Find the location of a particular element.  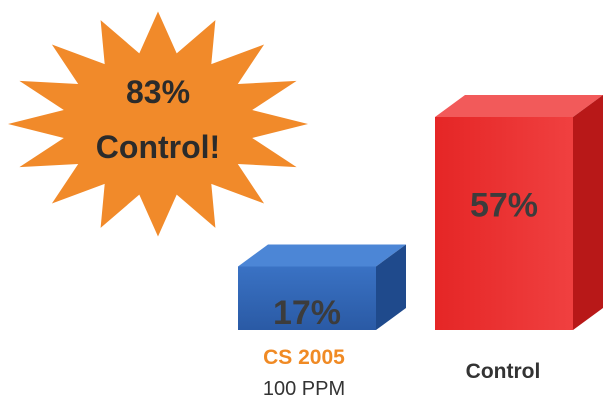

bar-control-side is located at coordinates (588, 212).